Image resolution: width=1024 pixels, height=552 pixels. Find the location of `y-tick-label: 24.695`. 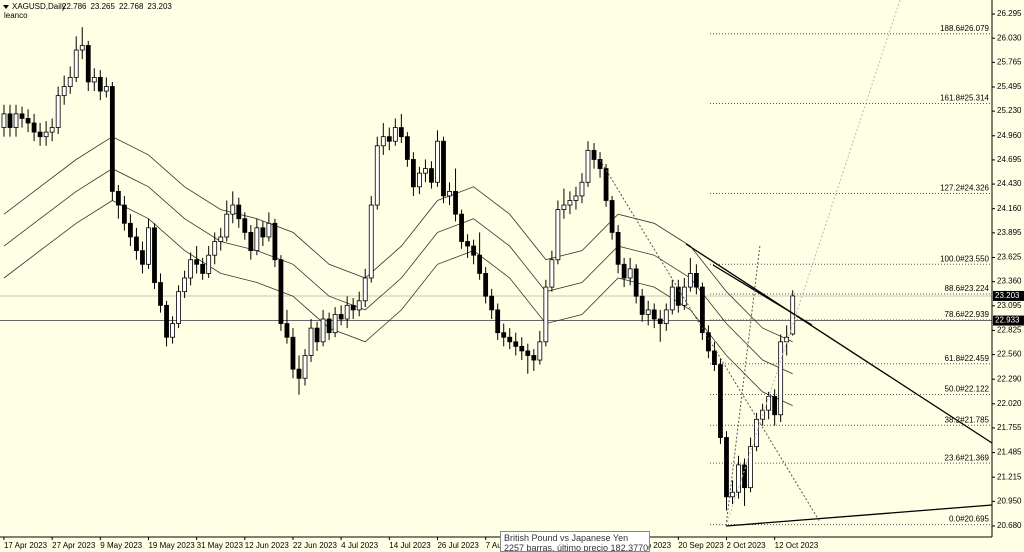

y-tick-label: 24.695 is located at coordinates (1009, 159).